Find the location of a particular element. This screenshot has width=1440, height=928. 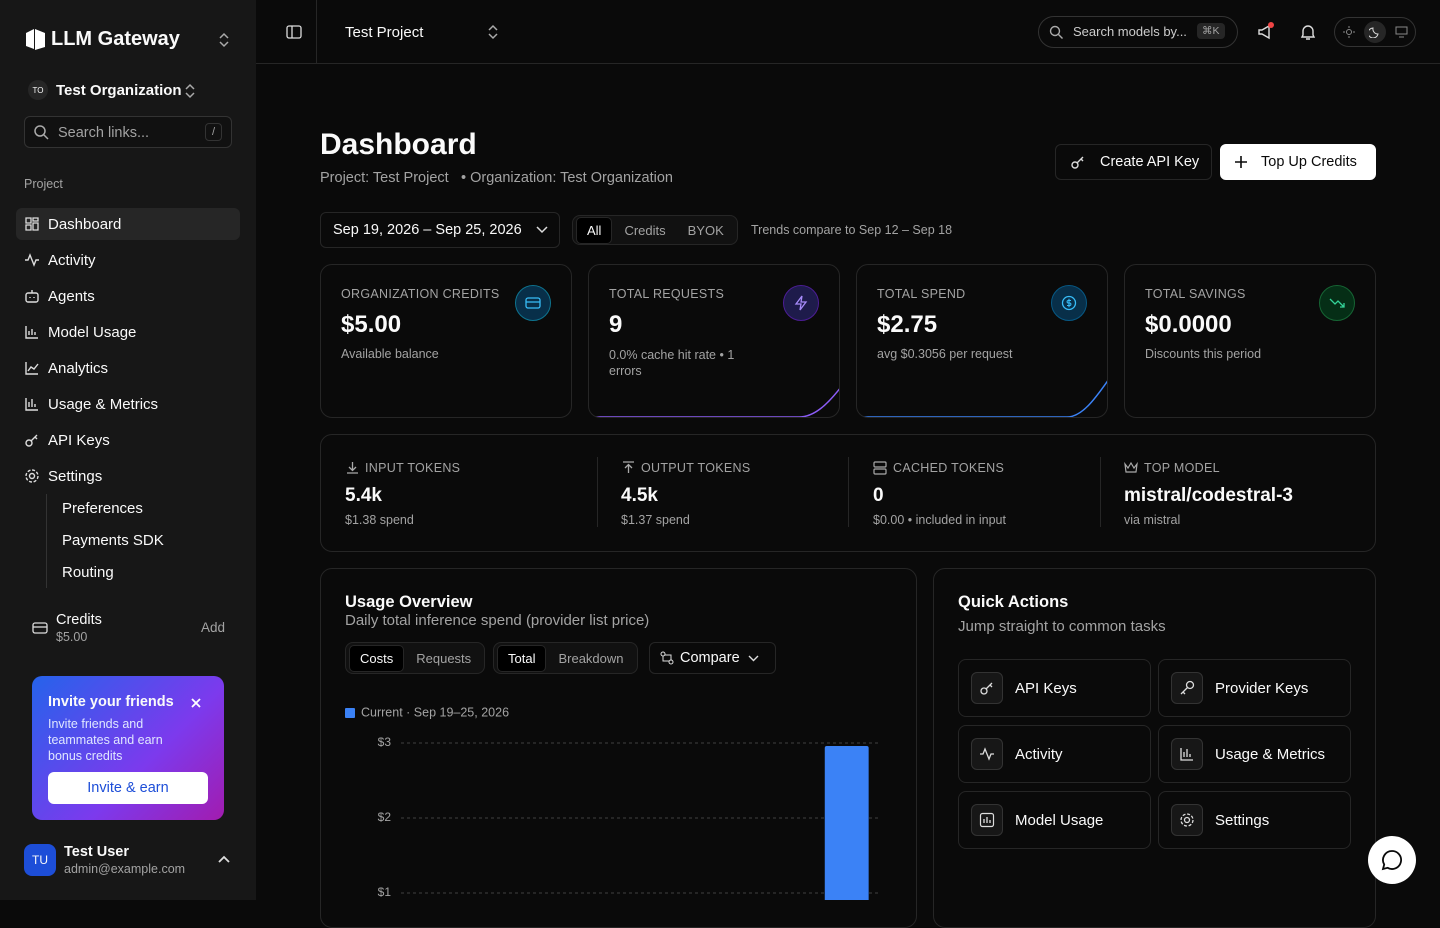

switch-icon is located at coordinates (224, 40).